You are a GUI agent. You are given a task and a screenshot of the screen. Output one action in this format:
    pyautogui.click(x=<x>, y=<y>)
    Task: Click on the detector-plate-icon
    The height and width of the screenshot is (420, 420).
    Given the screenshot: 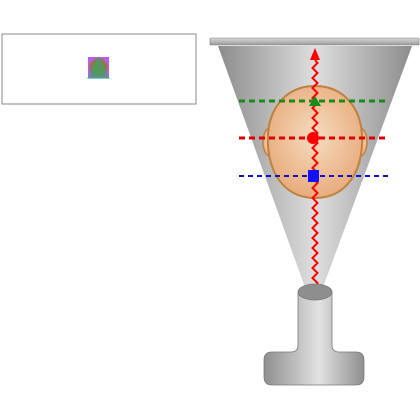 What is the action you would take?
    pyautogui.click(x=314, y=41)
    